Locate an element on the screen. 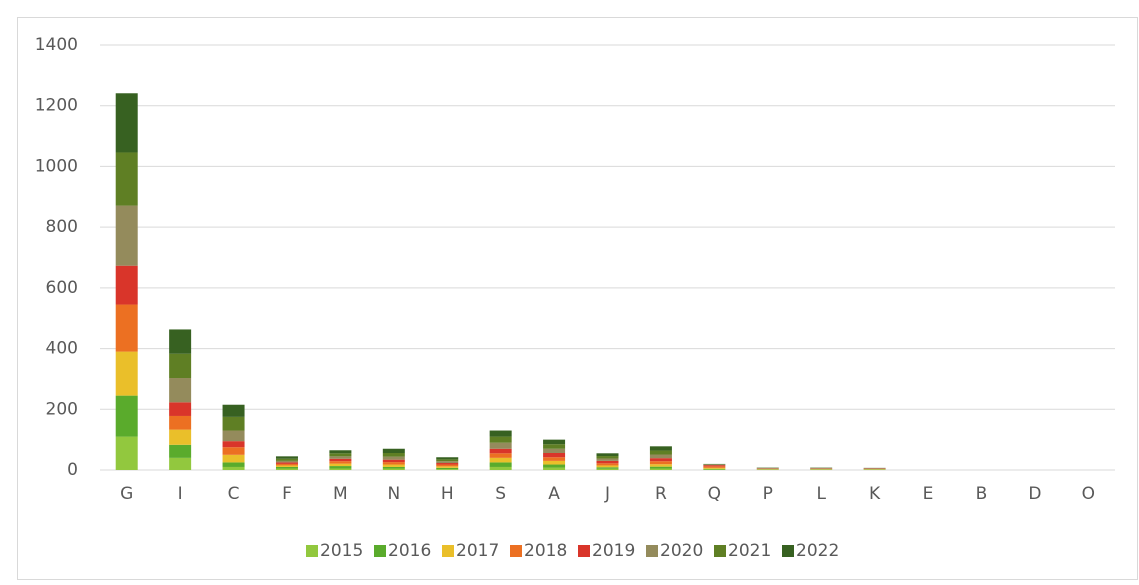  y-tick-label: 1200 is located at coordinates (56, 106).